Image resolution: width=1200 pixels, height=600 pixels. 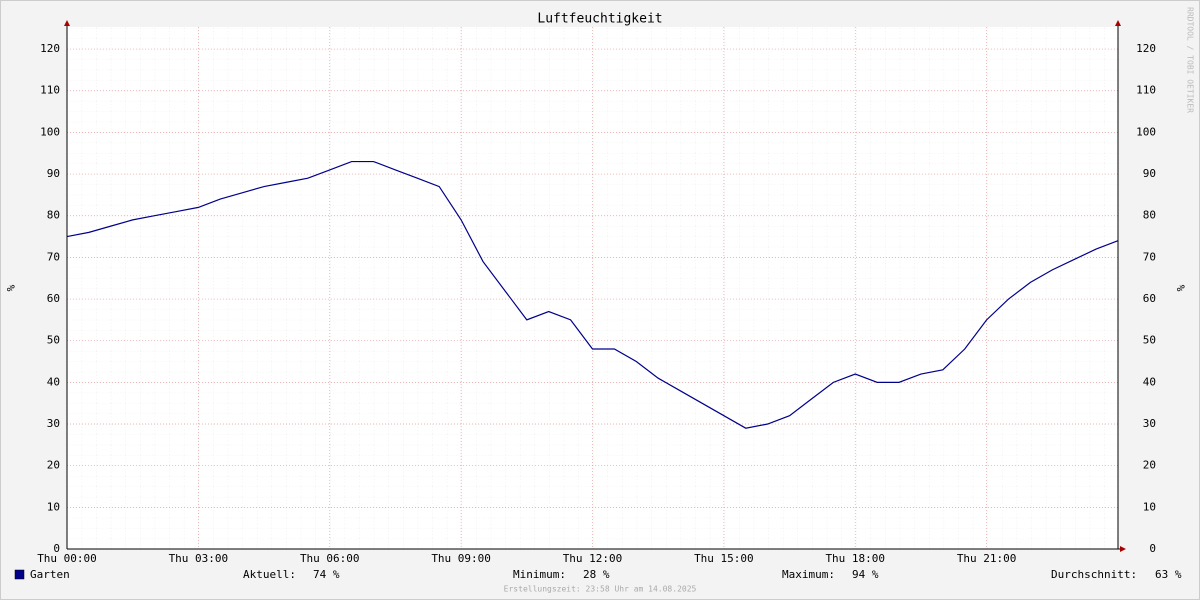 What do you see at coordinates (53, 506) in the screenshot?
I see `y-tick-label: 10` at bounding box center [53, 506].